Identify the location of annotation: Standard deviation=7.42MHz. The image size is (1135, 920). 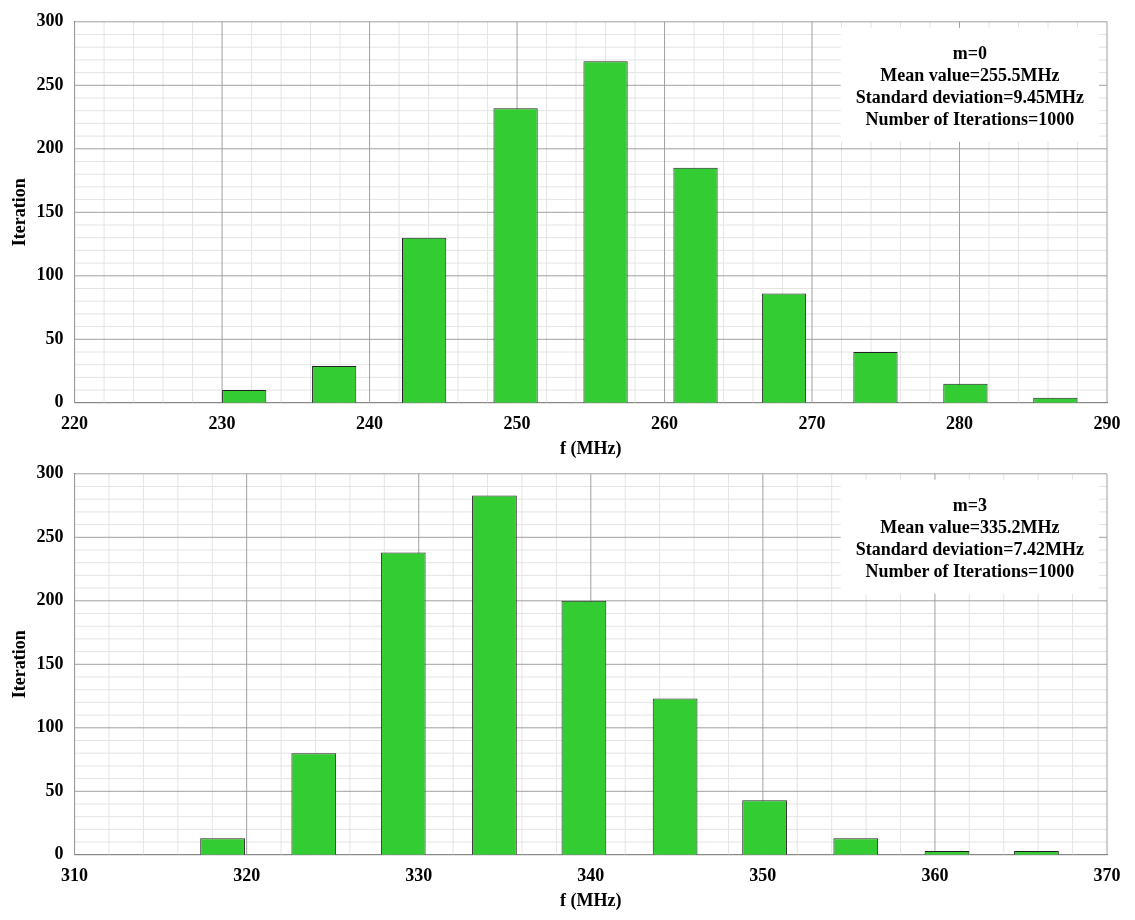
(970, 549).